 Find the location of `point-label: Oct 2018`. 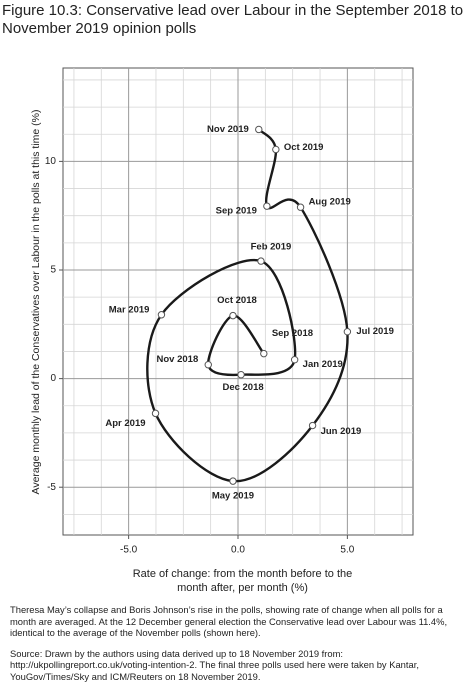

point-label: Oct 2018 is located at coordinates (237, 300).